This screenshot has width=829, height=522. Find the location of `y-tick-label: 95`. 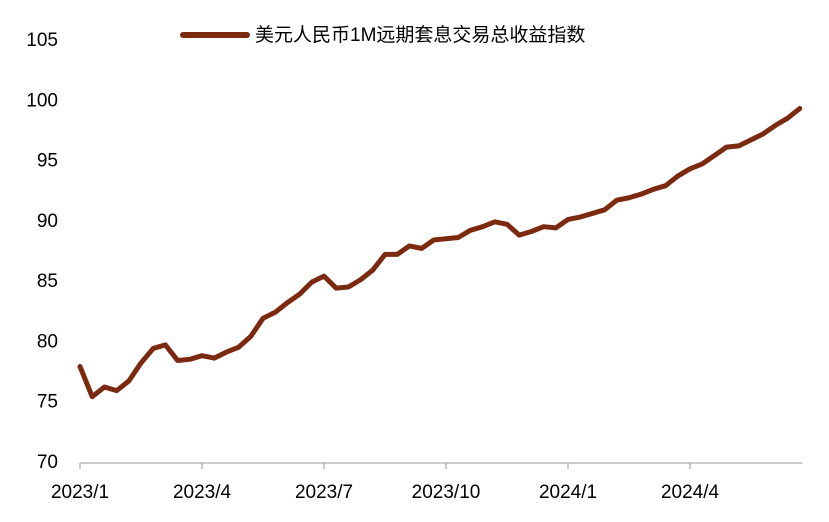

y-tick-label: 95 is located at coordinates (47, 161).